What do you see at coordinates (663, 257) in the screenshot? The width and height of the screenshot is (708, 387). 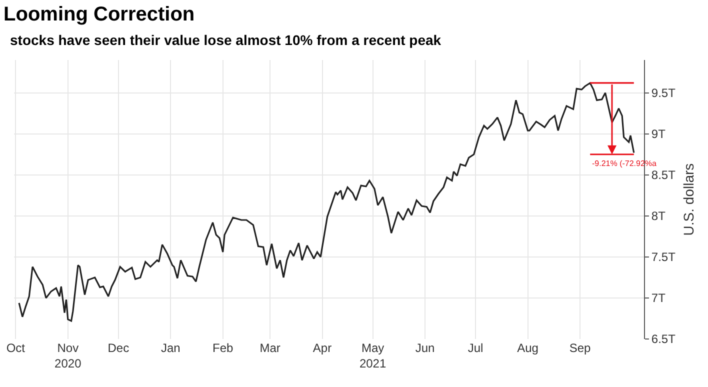 I see `y-tick-label: 7.5T` at bounding box center [663, 257].